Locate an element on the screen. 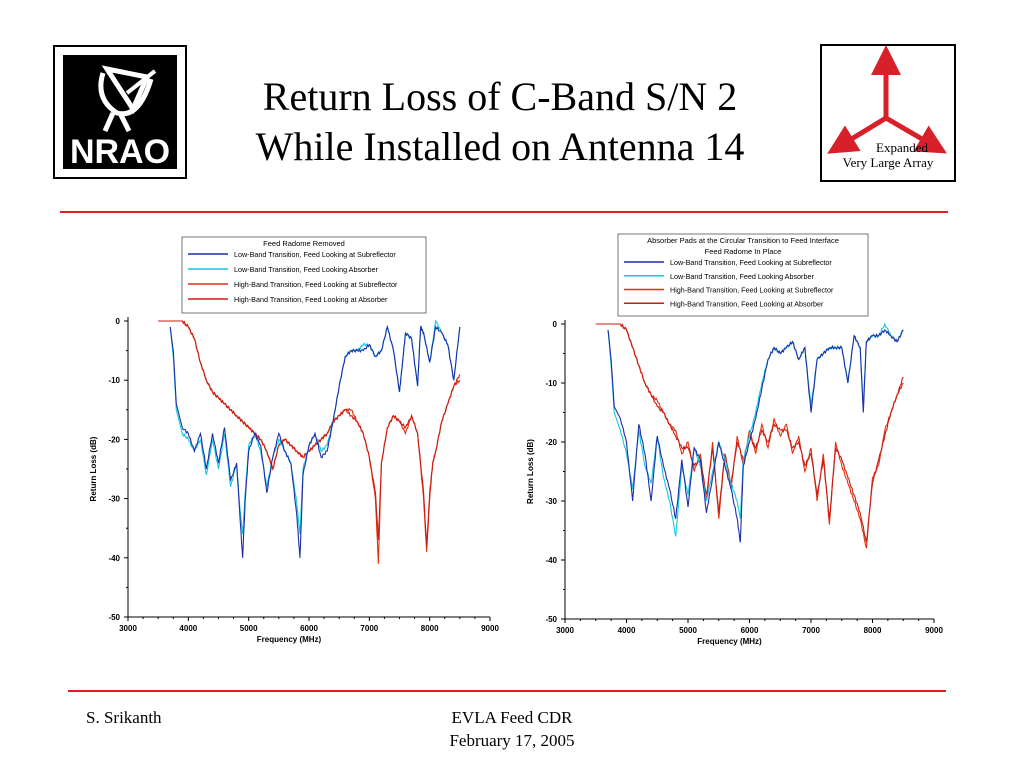  slide-title-line1: Return Loss of C-Band S/N 2 is located at coordinates (500, 96).